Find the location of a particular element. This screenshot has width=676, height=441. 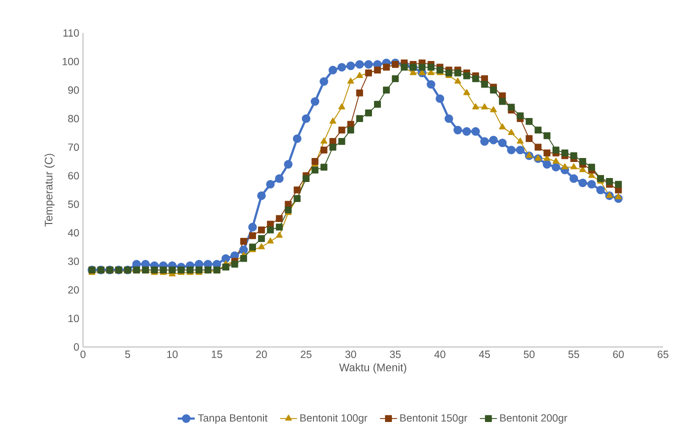

y-tick-label: 80 is located at coordinates (73, 118).